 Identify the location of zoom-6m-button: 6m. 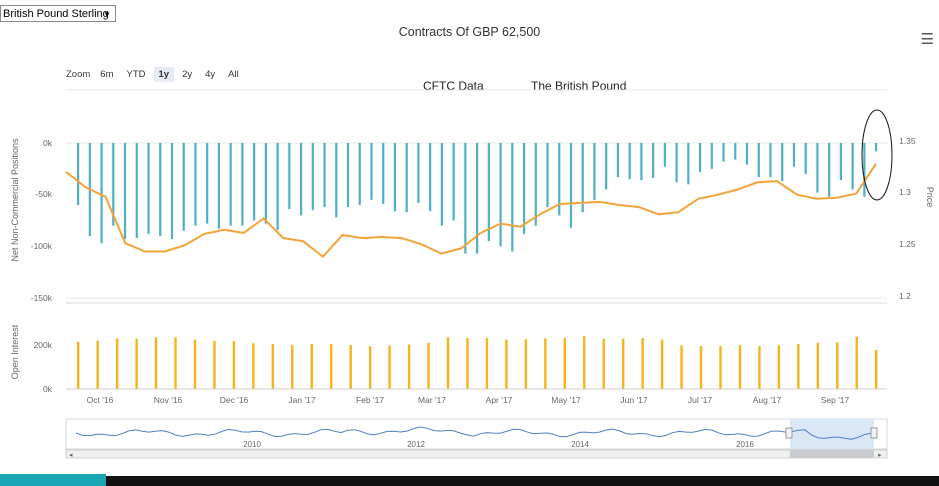
(107, 74).